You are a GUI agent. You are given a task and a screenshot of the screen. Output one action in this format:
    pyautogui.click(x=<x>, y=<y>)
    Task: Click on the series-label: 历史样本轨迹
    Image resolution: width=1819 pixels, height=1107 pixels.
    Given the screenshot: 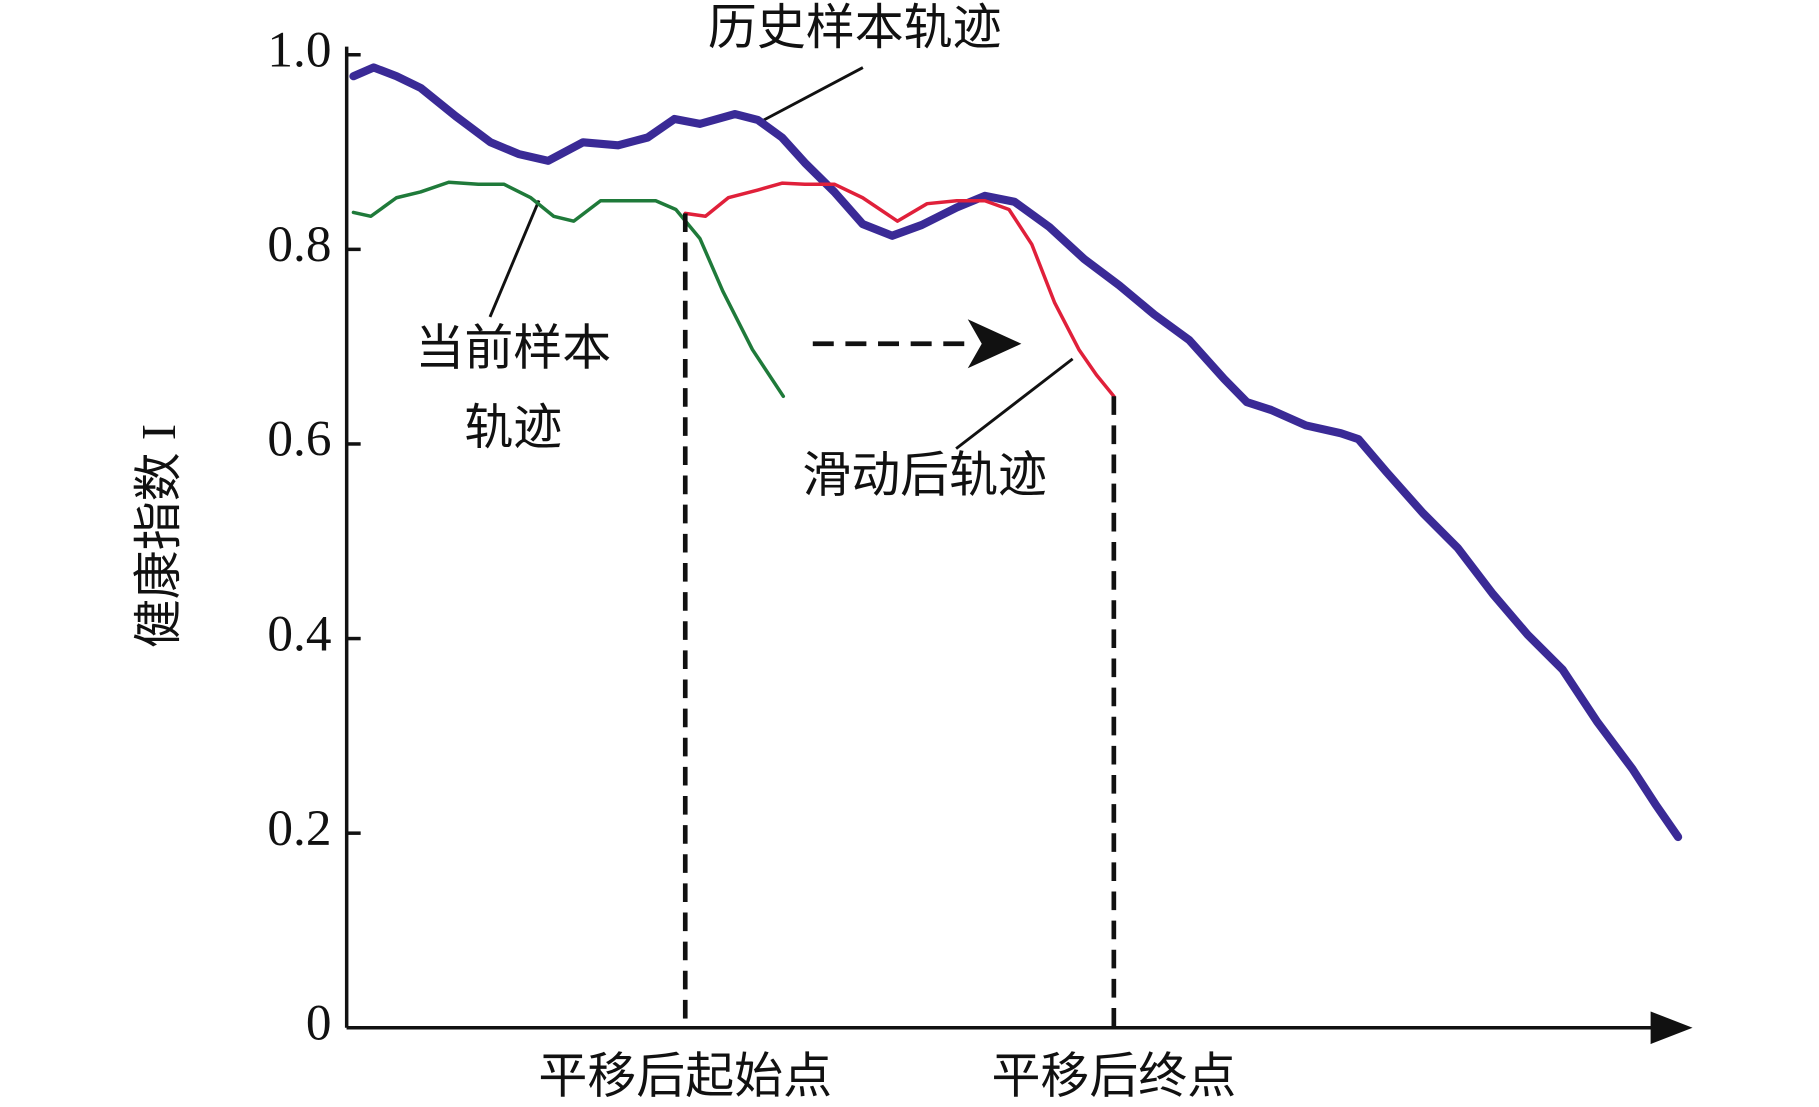 What is the action you would take?
    pyautogui.click(x=855, y=27)
    